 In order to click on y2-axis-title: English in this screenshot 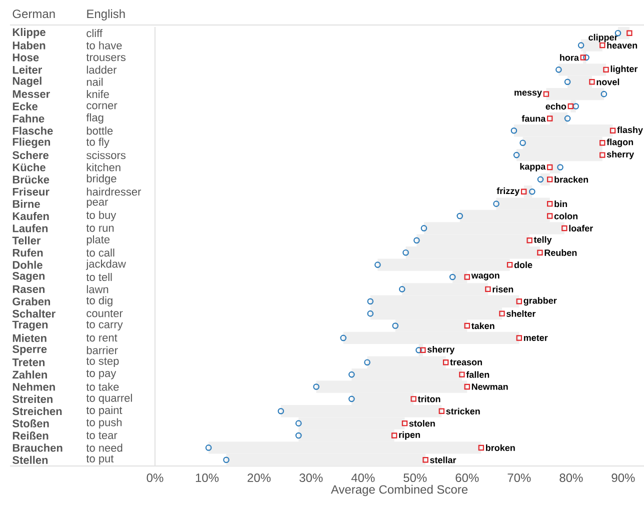, I will do `click(106, 14)`.